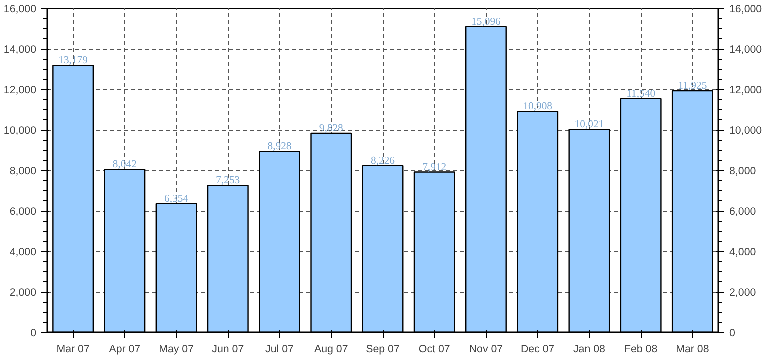 This screenshot has width=765, height=358. What do you see at coordinates (487, 22) in the screenshot?
I see `data-label: 15,096` at bounding box center [487, 22].